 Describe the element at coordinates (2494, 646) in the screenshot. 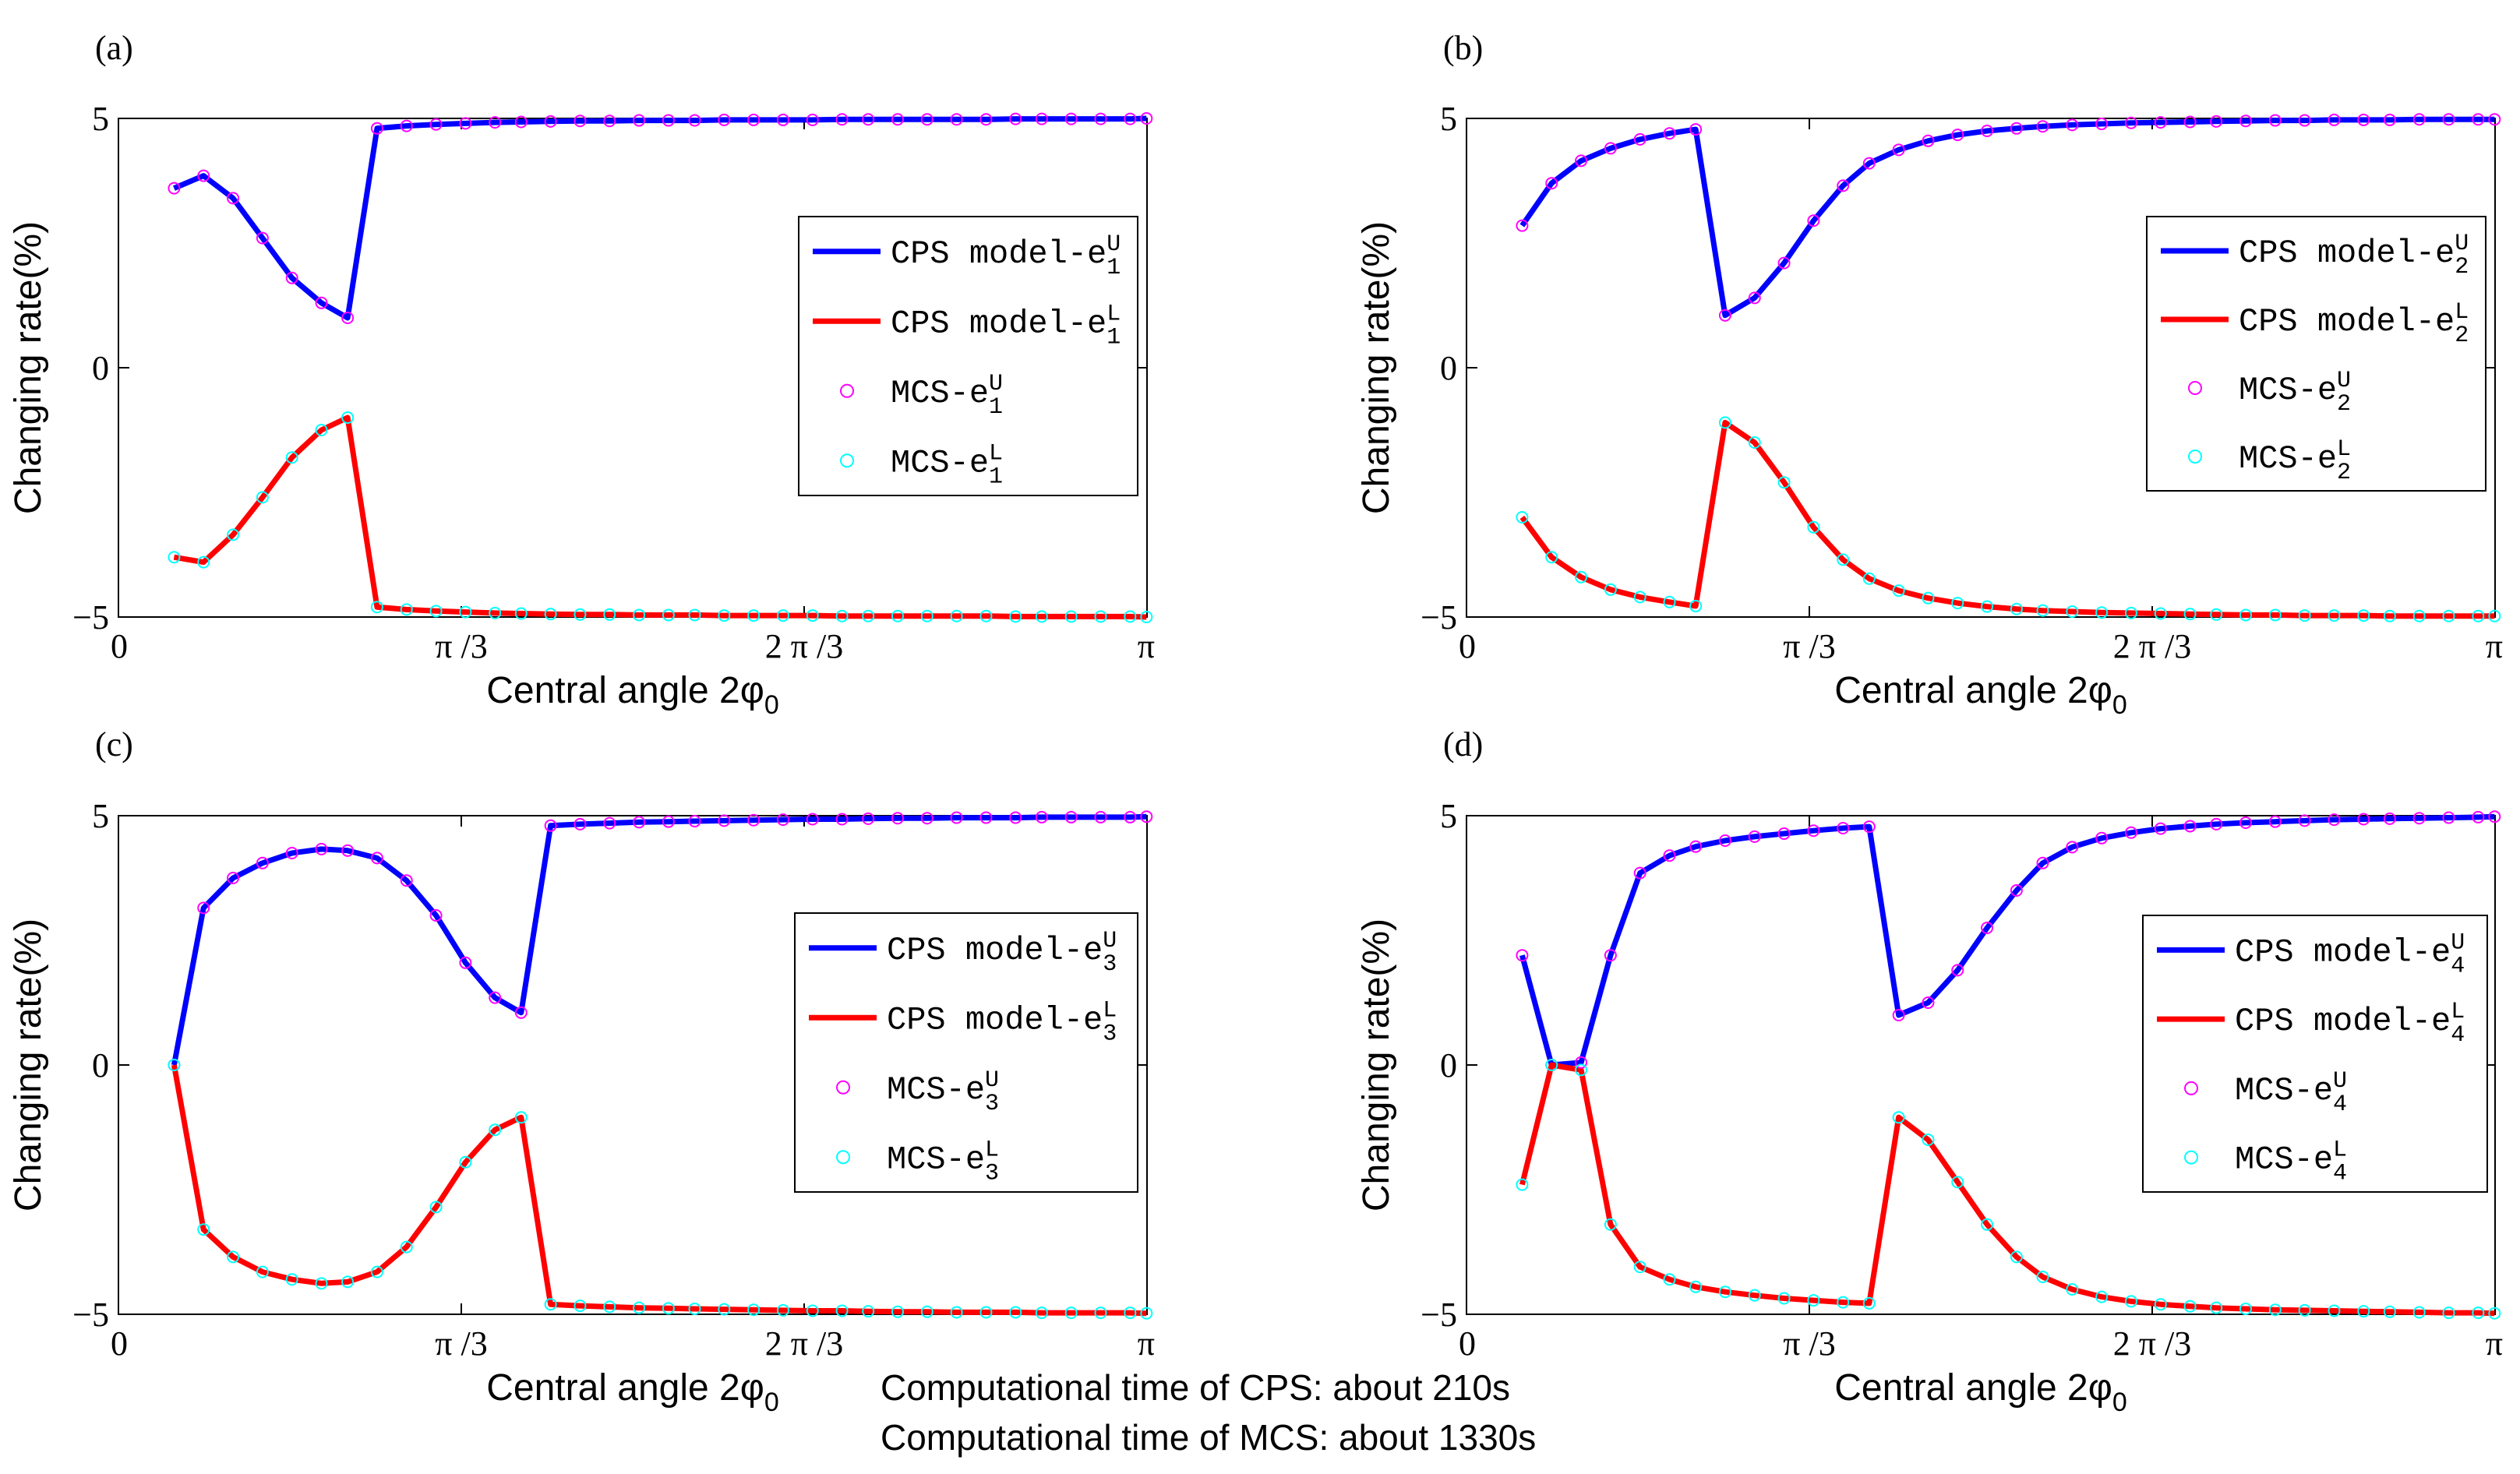

I see `x-tick-label: π` at that location.